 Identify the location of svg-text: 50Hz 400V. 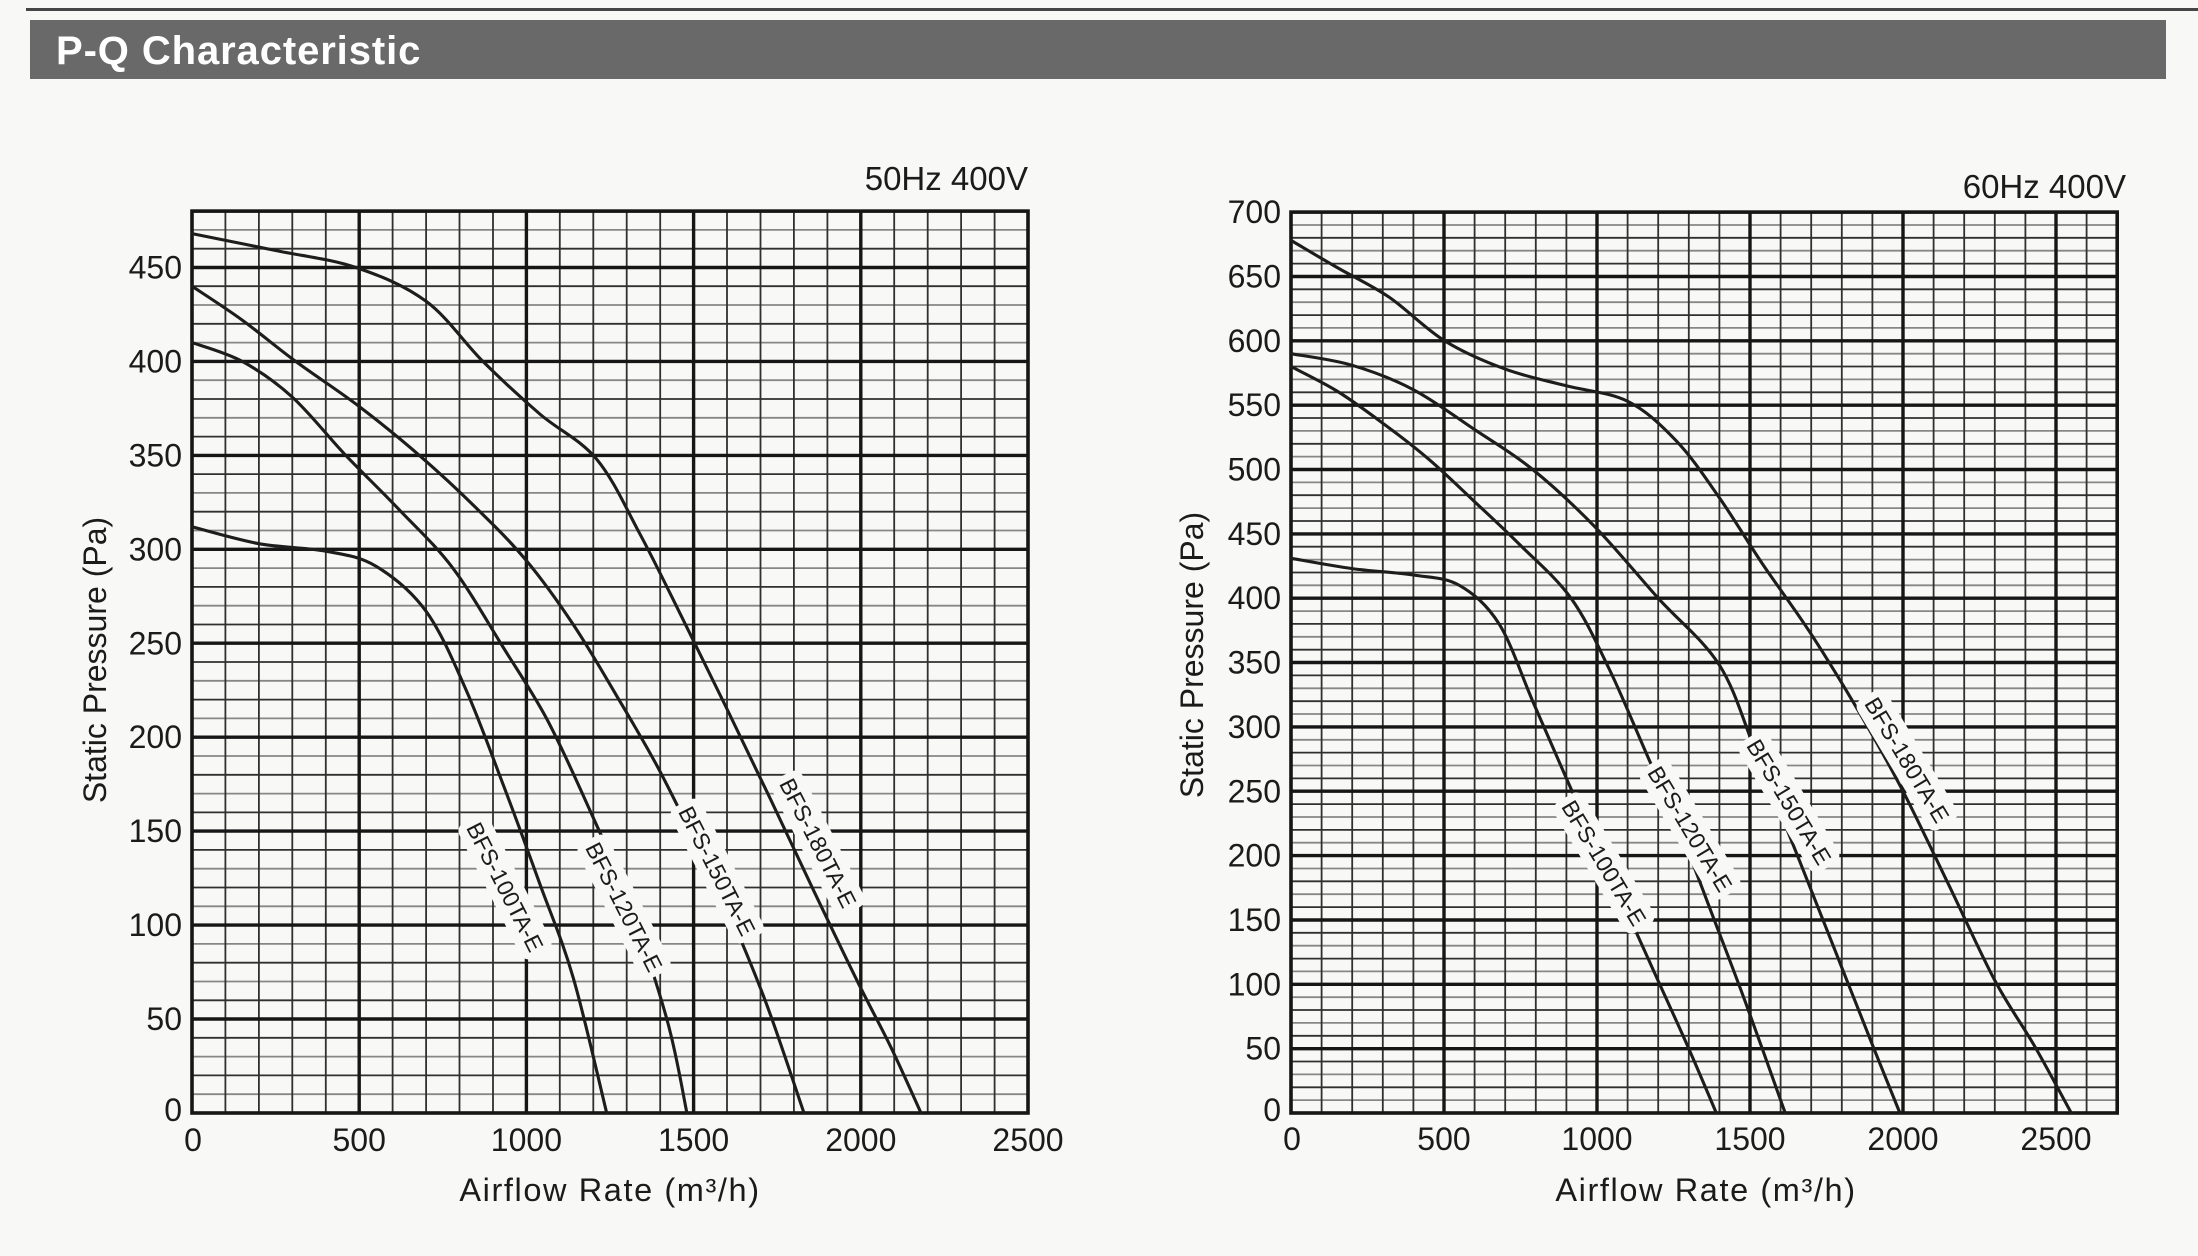
(946, 178).